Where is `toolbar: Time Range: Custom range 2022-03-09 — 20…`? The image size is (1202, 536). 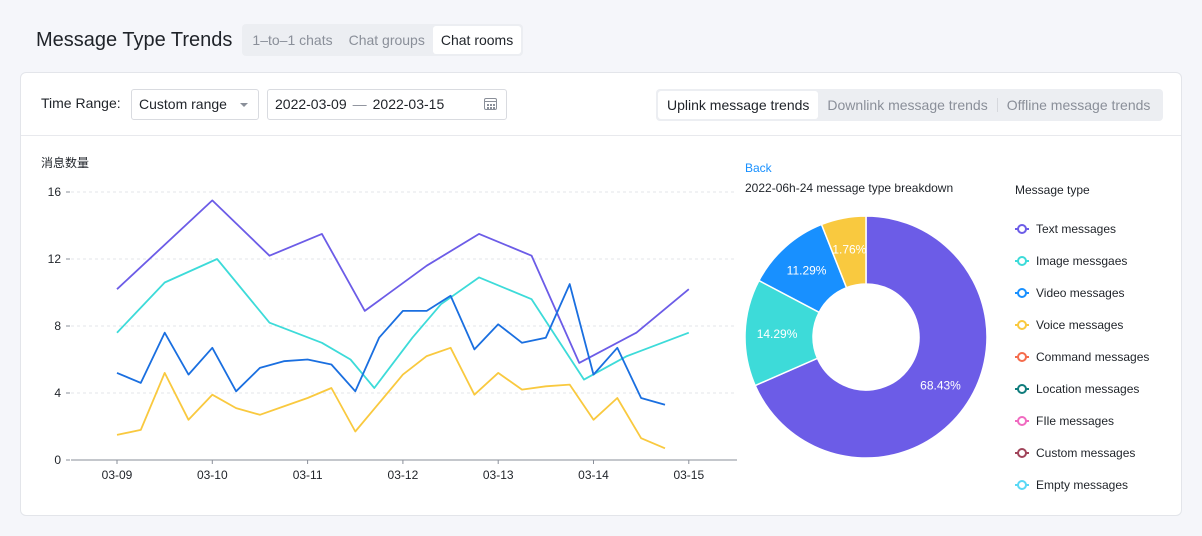
toolbar: Time Range: Custom range 2022-03-09 — 20… is located at coordinates (601, 104).